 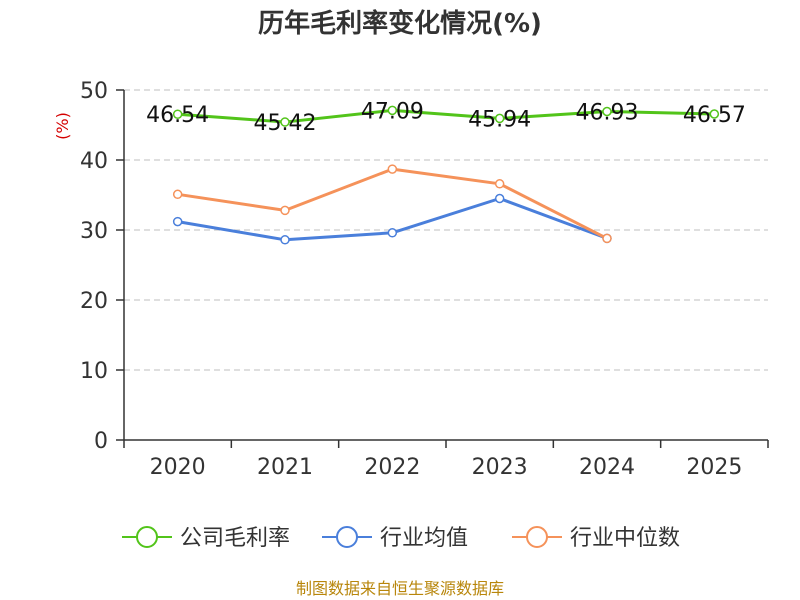 I want to click on y-tick-labels: 0 10 20 30 40 50, so click(x=94, y=266).